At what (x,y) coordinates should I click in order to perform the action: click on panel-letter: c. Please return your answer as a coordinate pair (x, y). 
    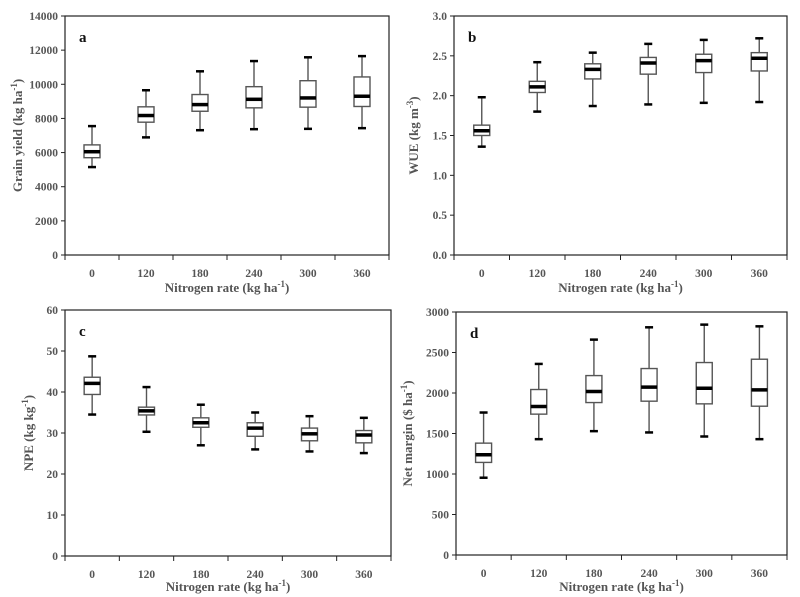
    Looking at the image, I should click on (82, 332).